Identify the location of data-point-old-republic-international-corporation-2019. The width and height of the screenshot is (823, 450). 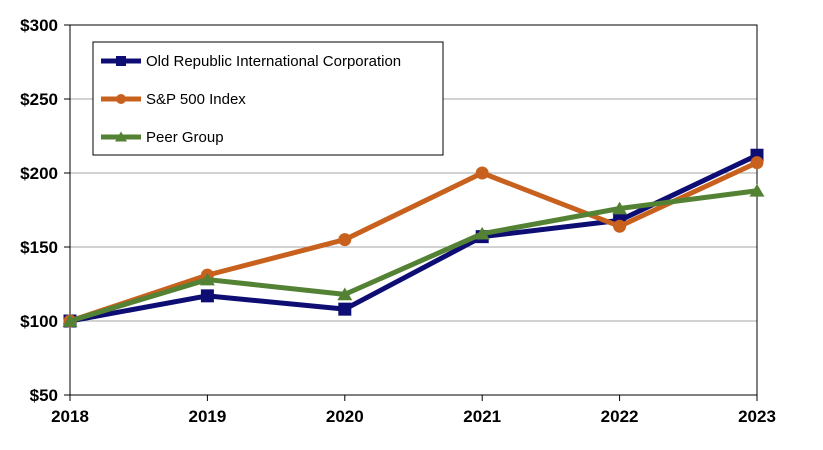
(207, 296).